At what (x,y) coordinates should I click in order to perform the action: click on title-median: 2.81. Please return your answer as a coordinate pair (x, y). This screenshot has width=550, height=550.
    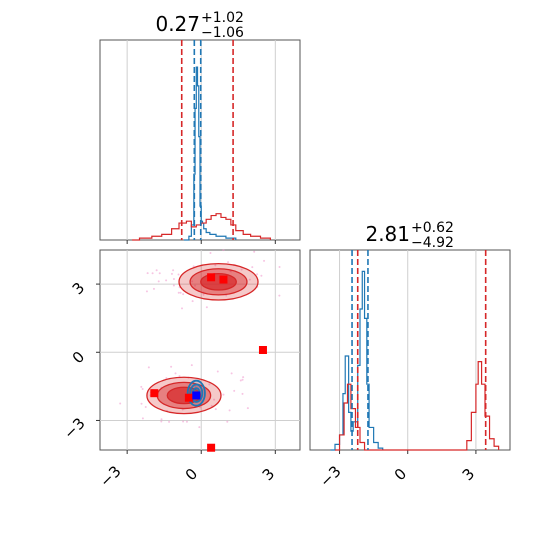
    Looking at the image, I should click on (387, 234).